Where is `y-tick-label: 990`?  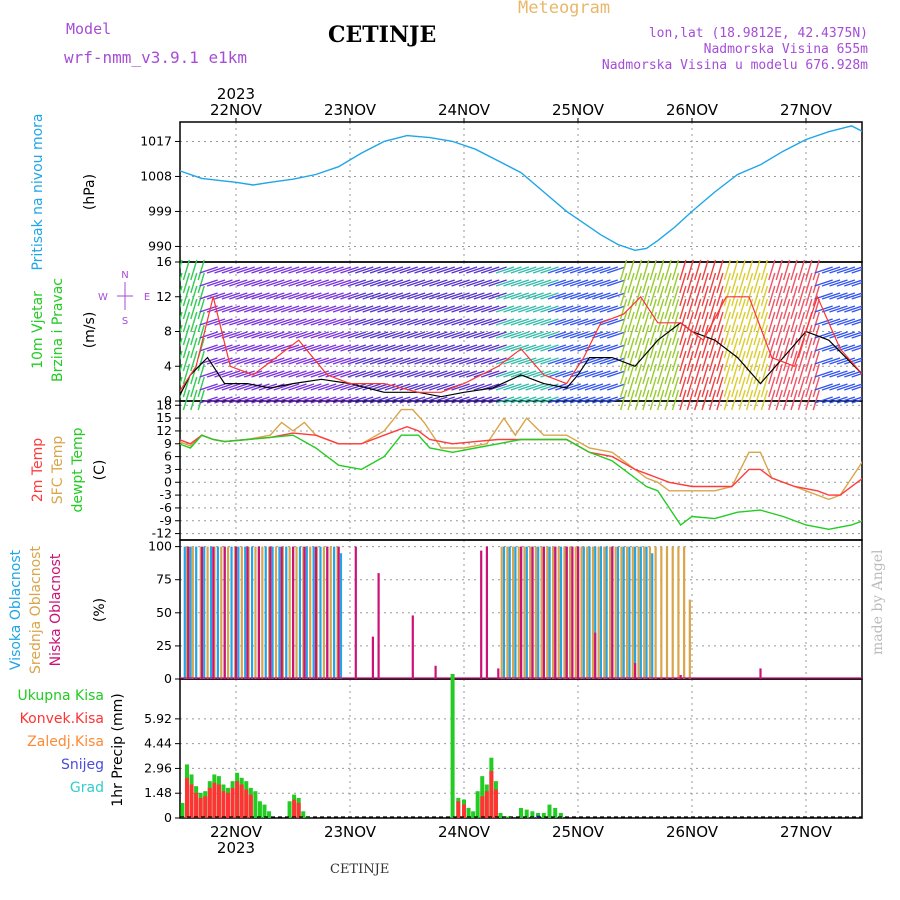
y-tick-label: 990 is located at coordinates (160, 245).